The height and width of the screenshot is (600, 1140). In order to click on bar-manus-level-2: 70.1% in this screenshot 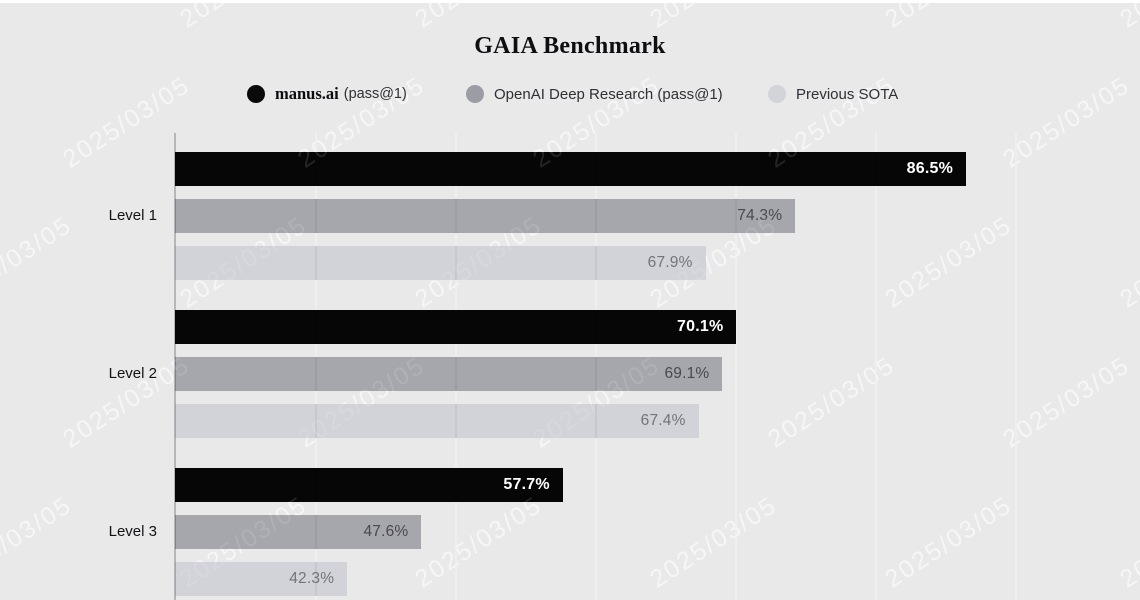, I will do `click(456, 327)`.